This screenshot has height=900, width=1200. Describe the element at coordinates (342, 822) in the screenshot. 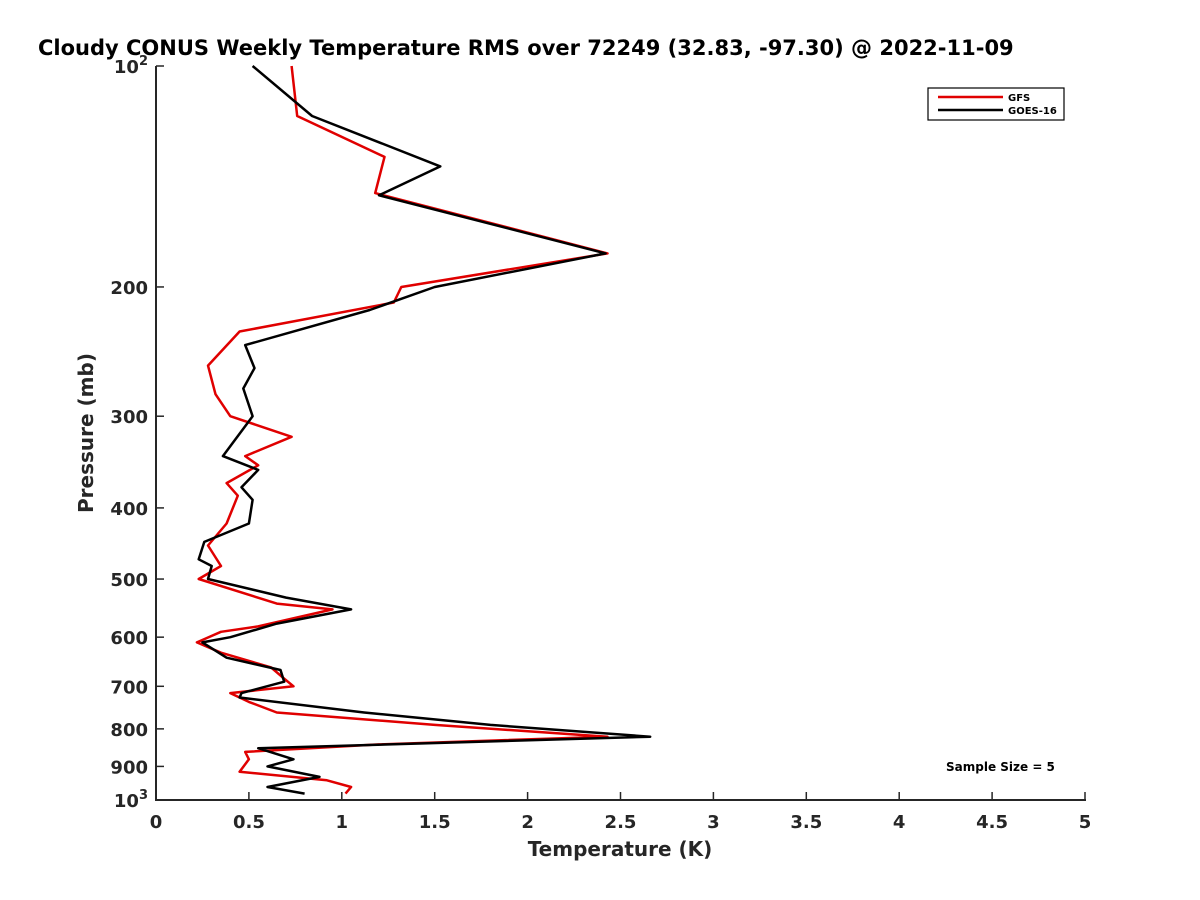

I see `x-tick-label: 1` at that location.